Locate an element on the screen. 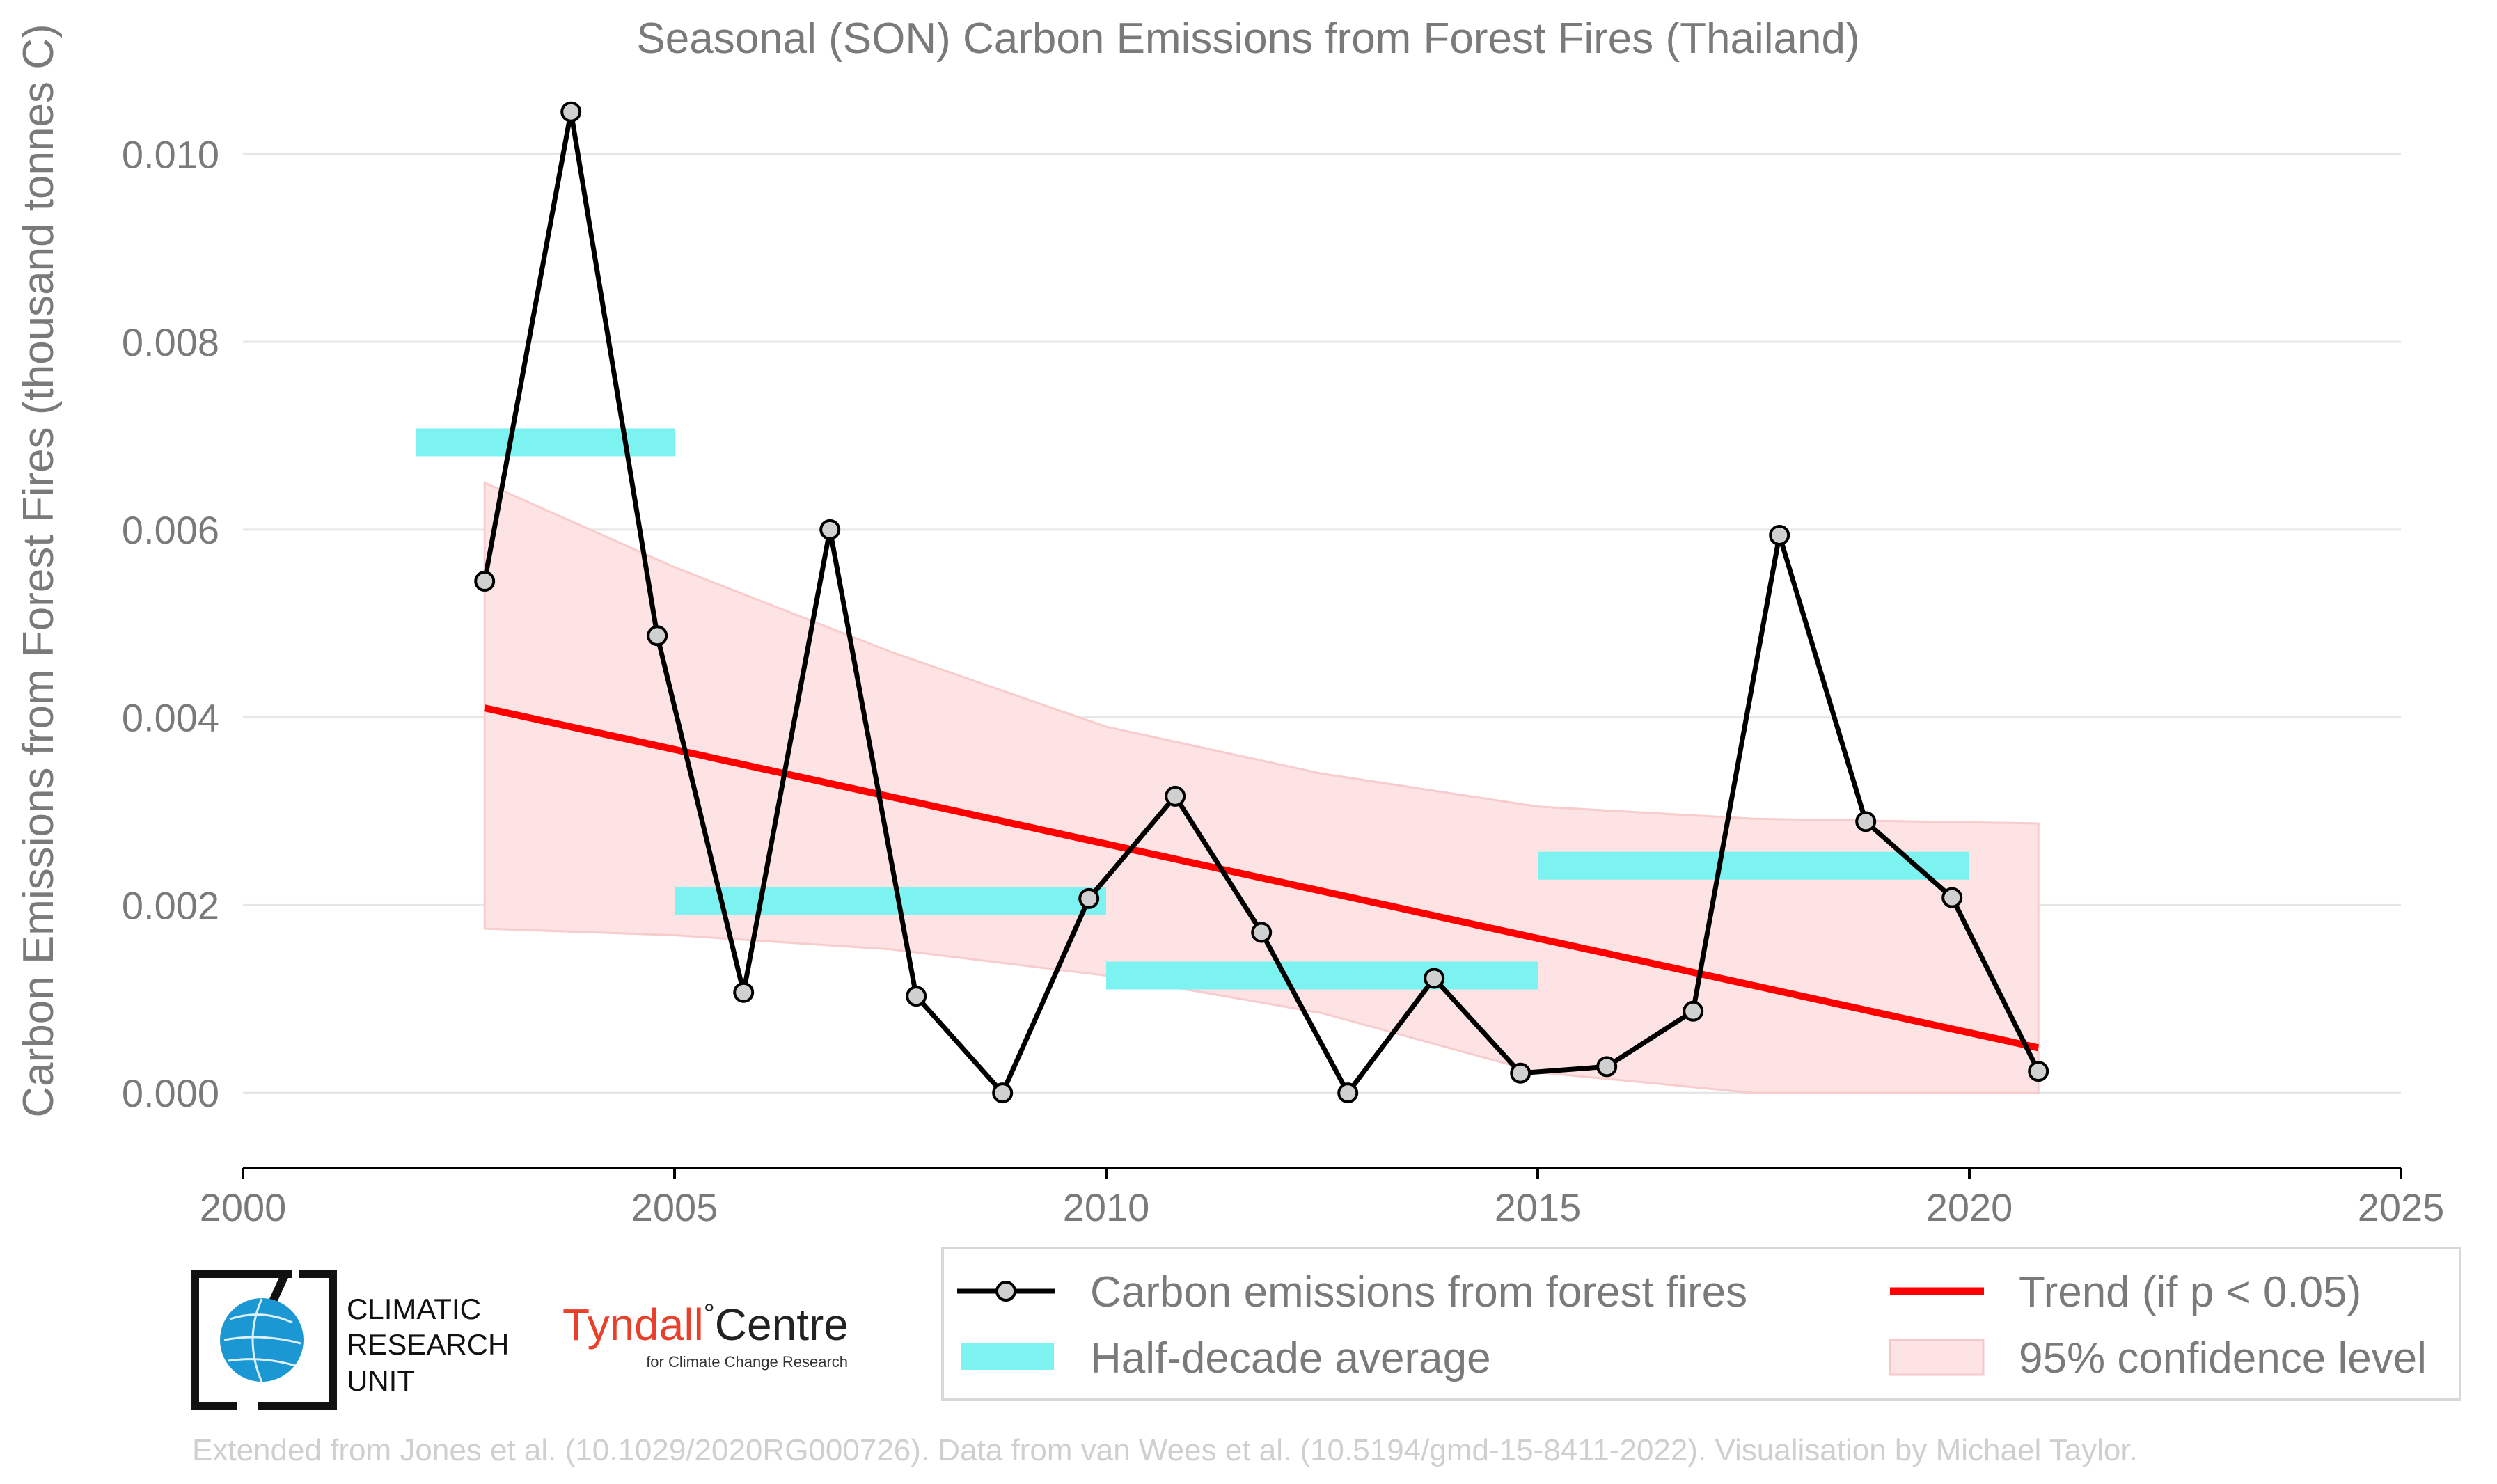 This screenshot has width=2497, height=1484. globe-icon-lines is located at coordinates (262, 1340).